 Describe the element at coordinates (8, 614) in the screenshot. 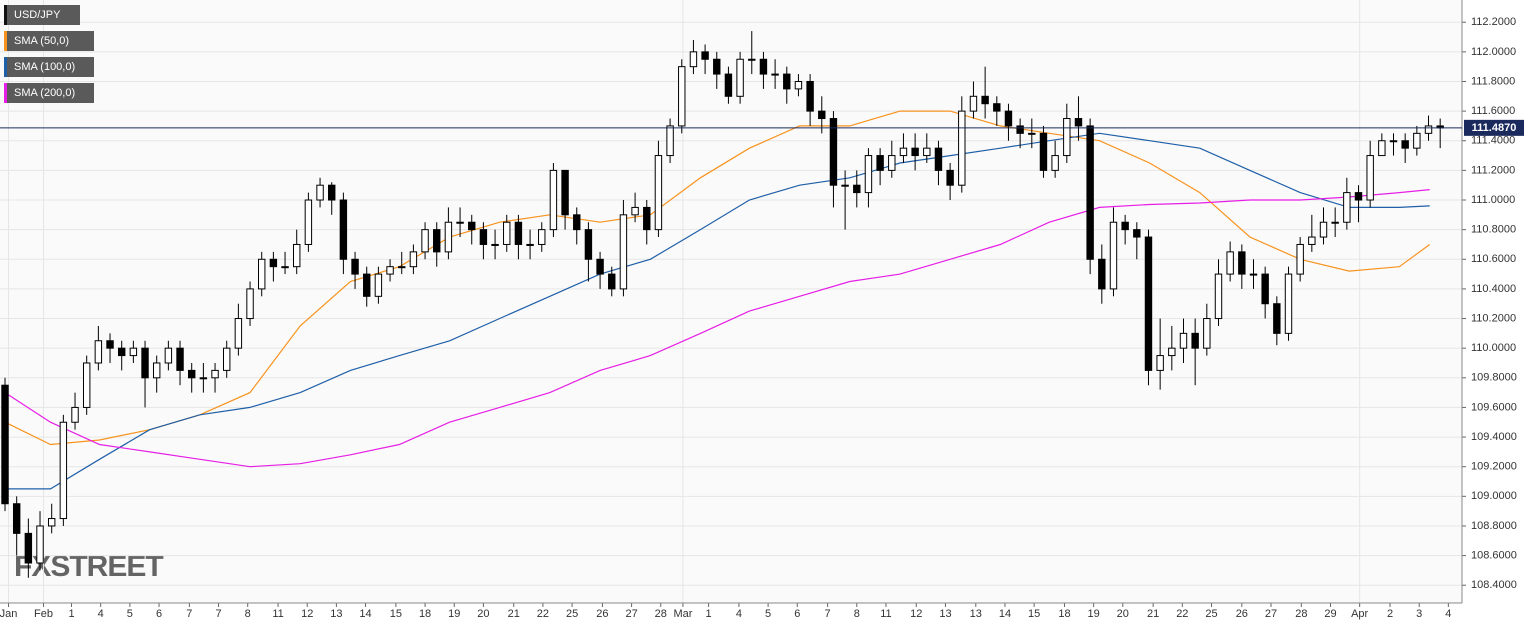

I see `x-tick-label: Jan` at that location.